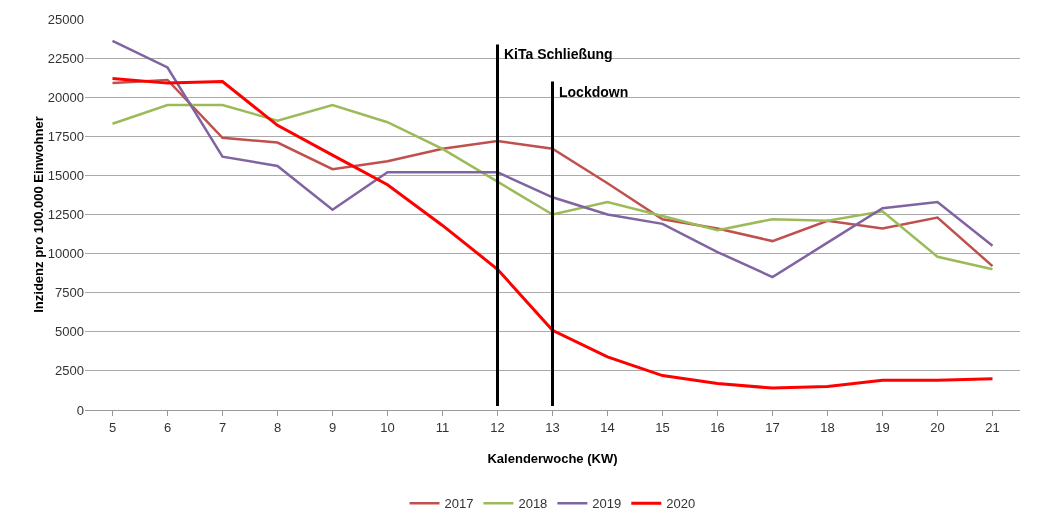 The image size is (1040, 530). I want to click on x-tick-label: 9, so click(332, 427).